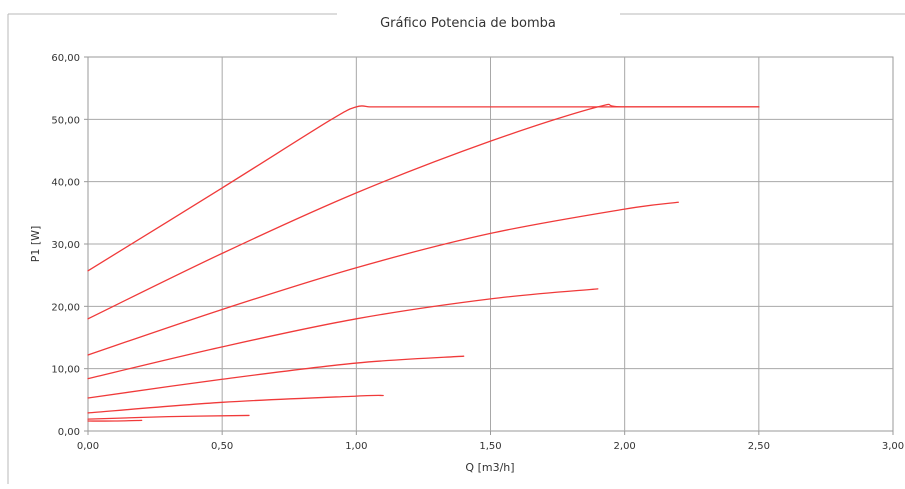 This screenshot has width=905, height=489. I want to click on chart-title: Gráfico Potencia de bomba, so click(468, 23).